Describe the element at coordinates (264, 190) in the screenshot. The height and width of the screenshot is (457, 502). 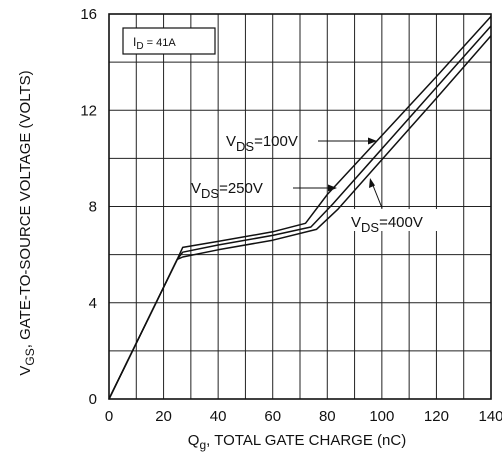
I see `annotation-vds-250: VDS=250V` at that location.